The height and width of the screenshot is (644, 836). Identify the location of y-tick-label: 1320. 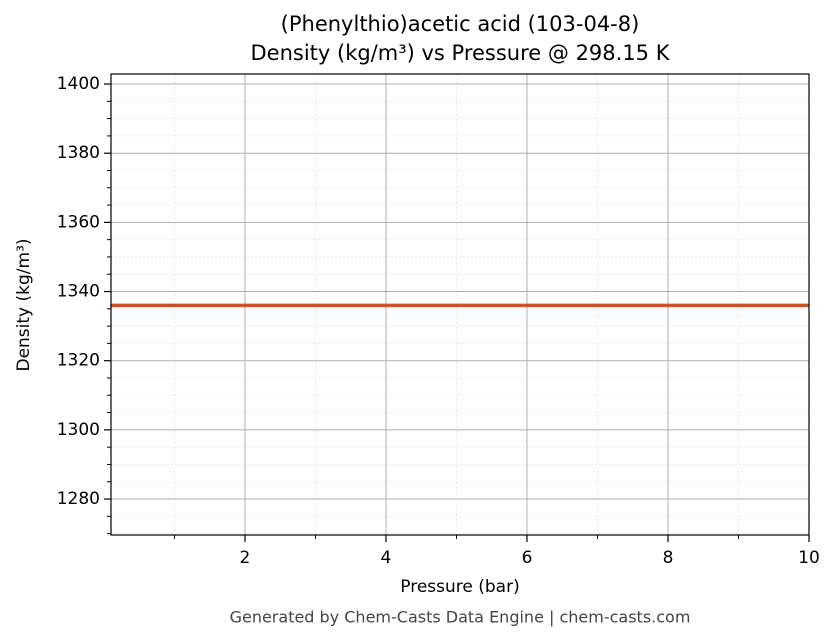
(78, 361).